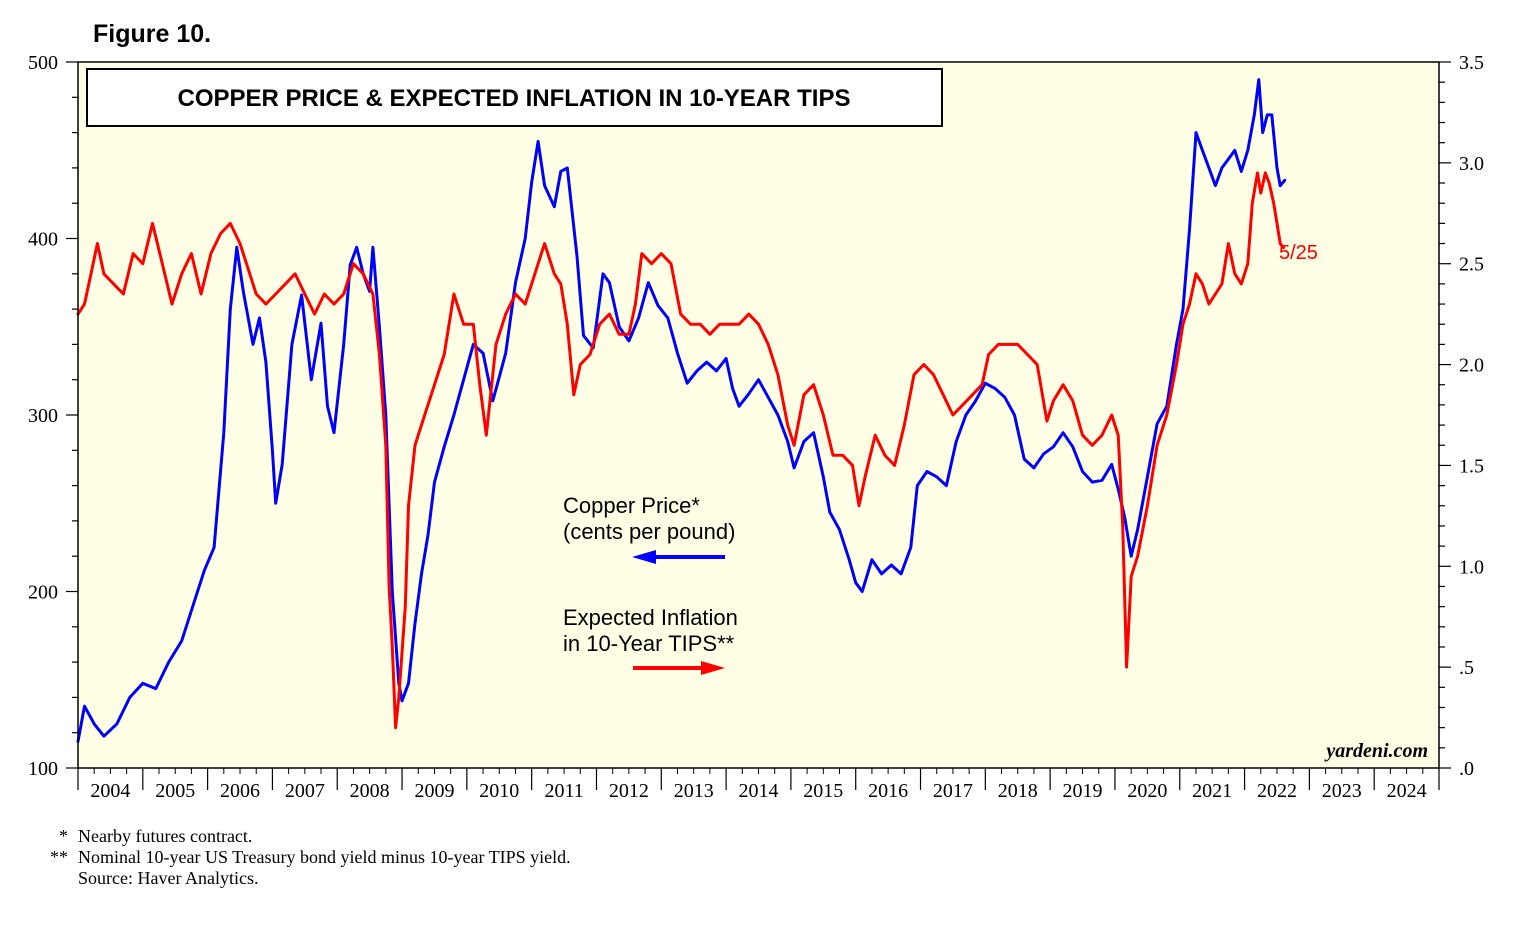 Image resolution: width=1515 pixels, height=929 pixels. Describe the element at coordinates (1471, 366) in the screenshot. I see `right-axis-tick-label: 2.0` at that location.